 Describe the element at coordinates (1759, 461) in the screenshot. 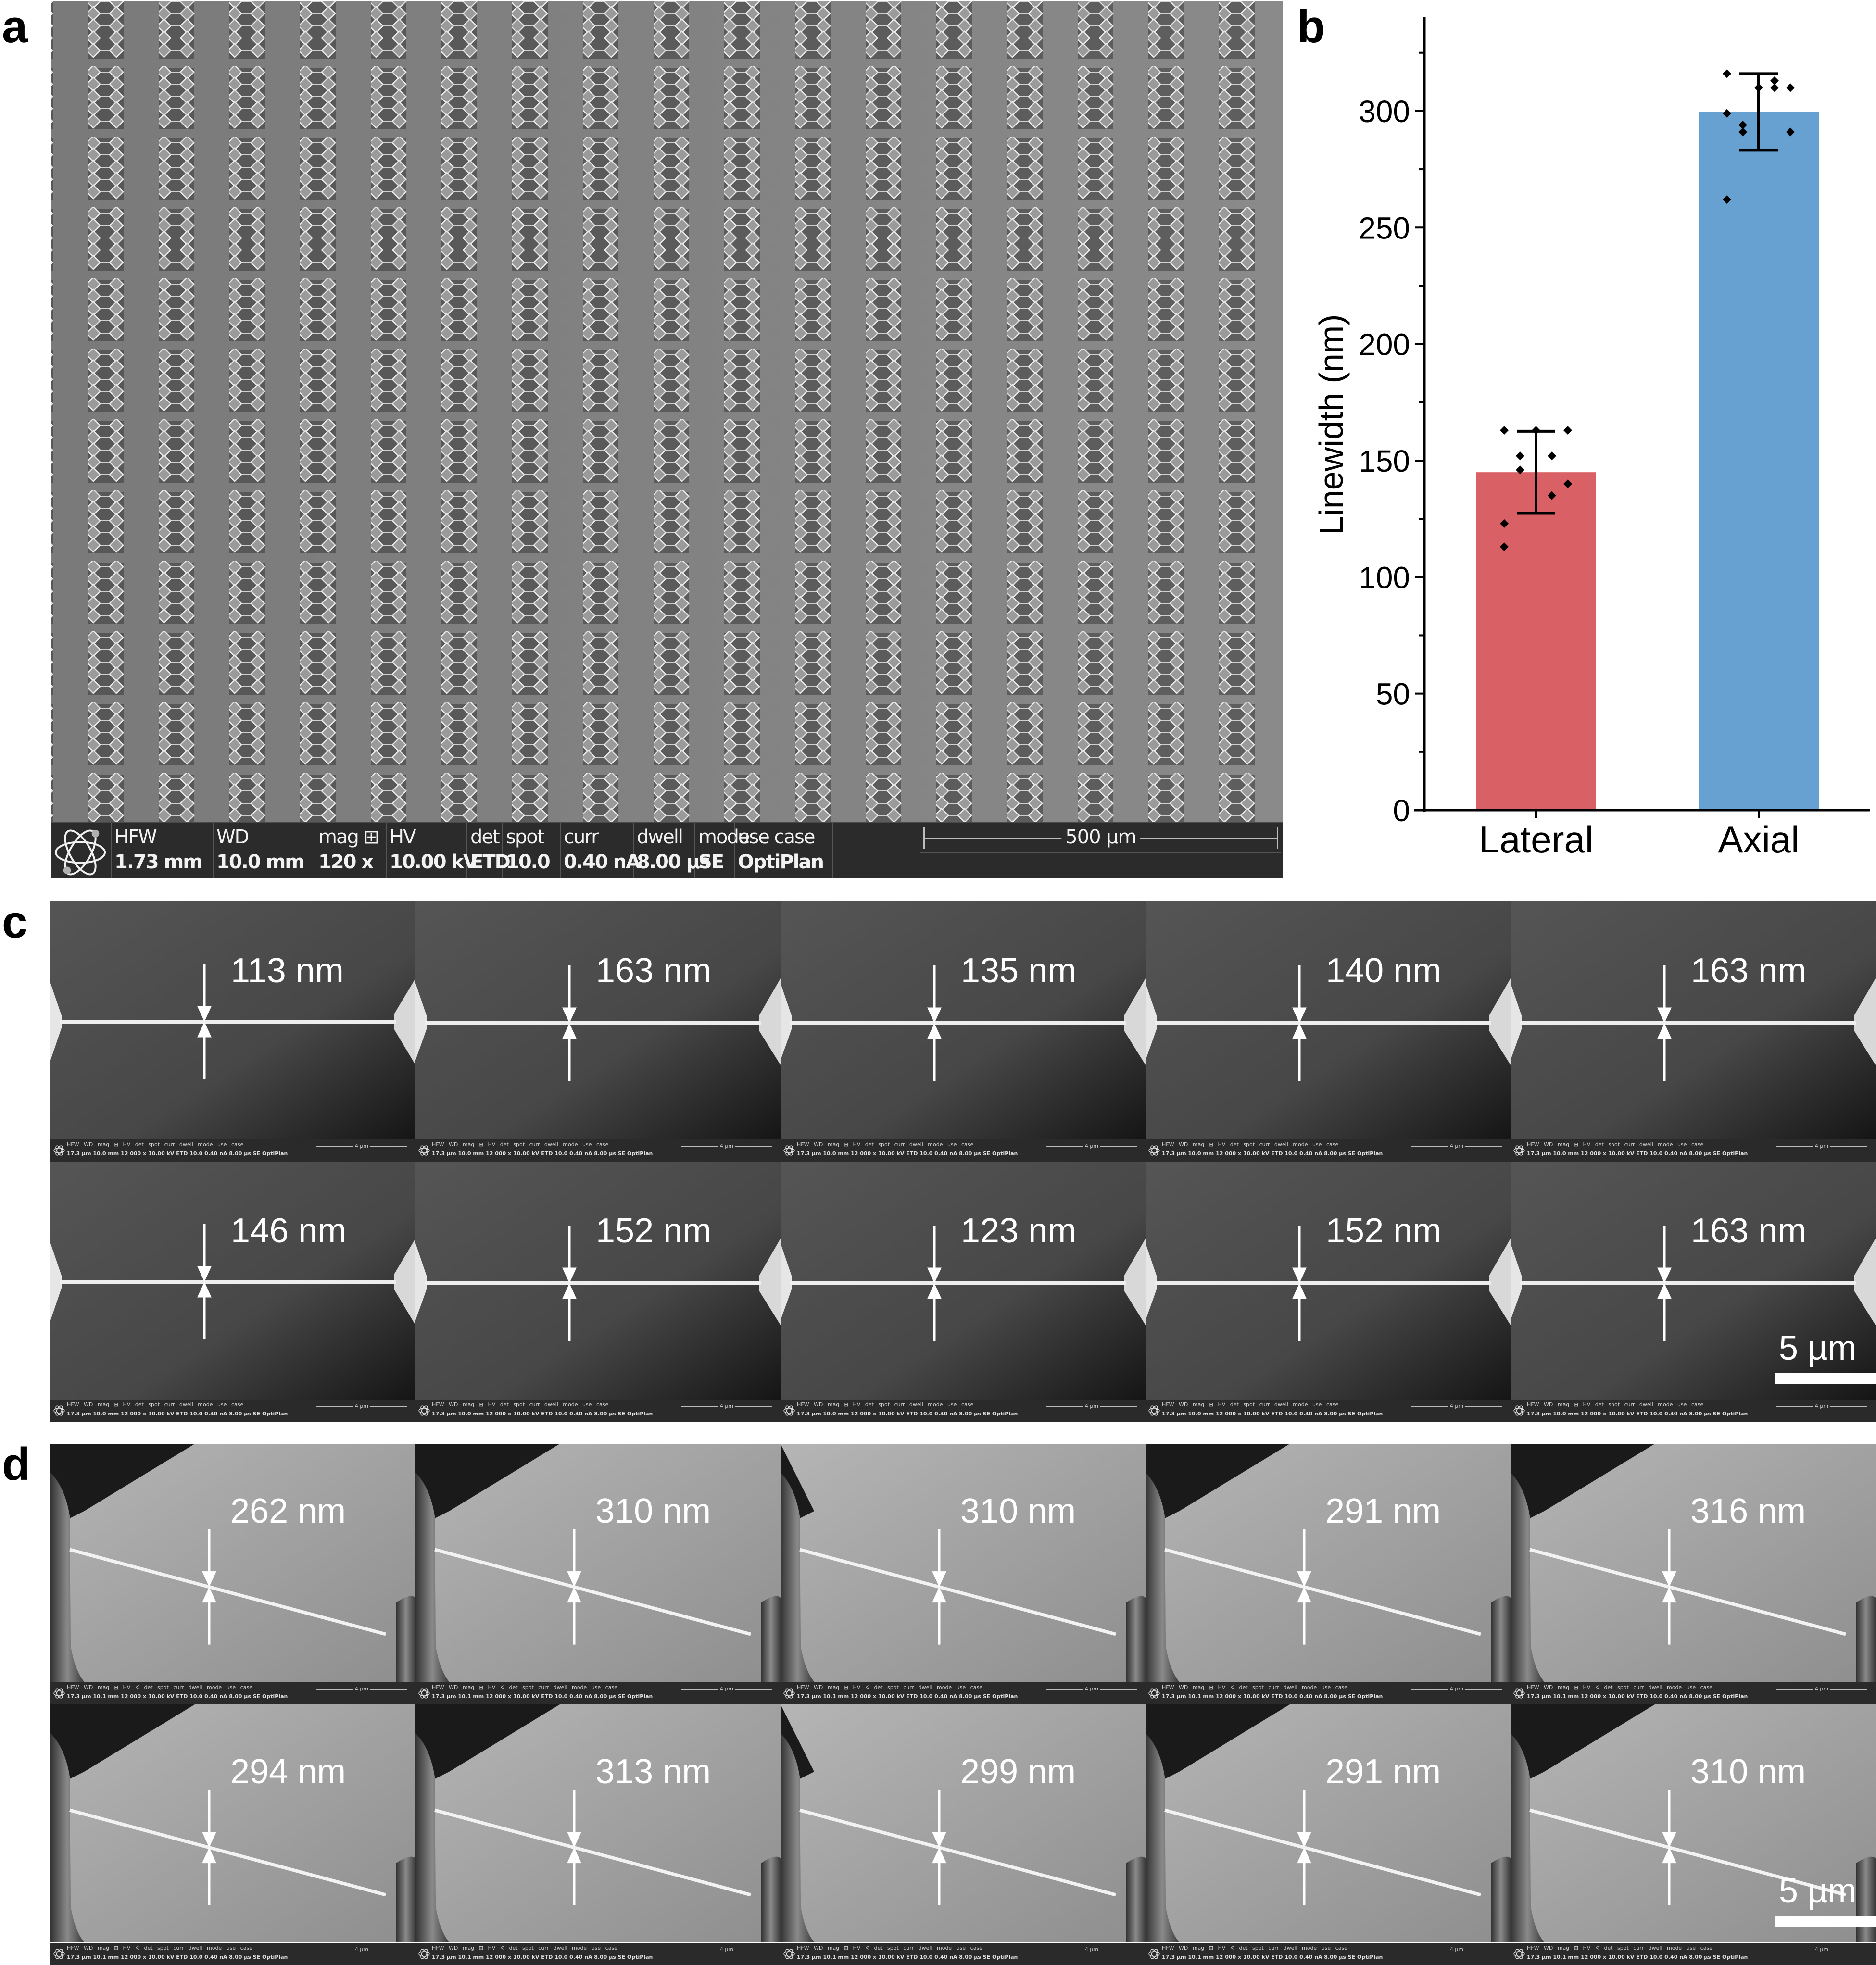

I see `bar-axial` at that location.